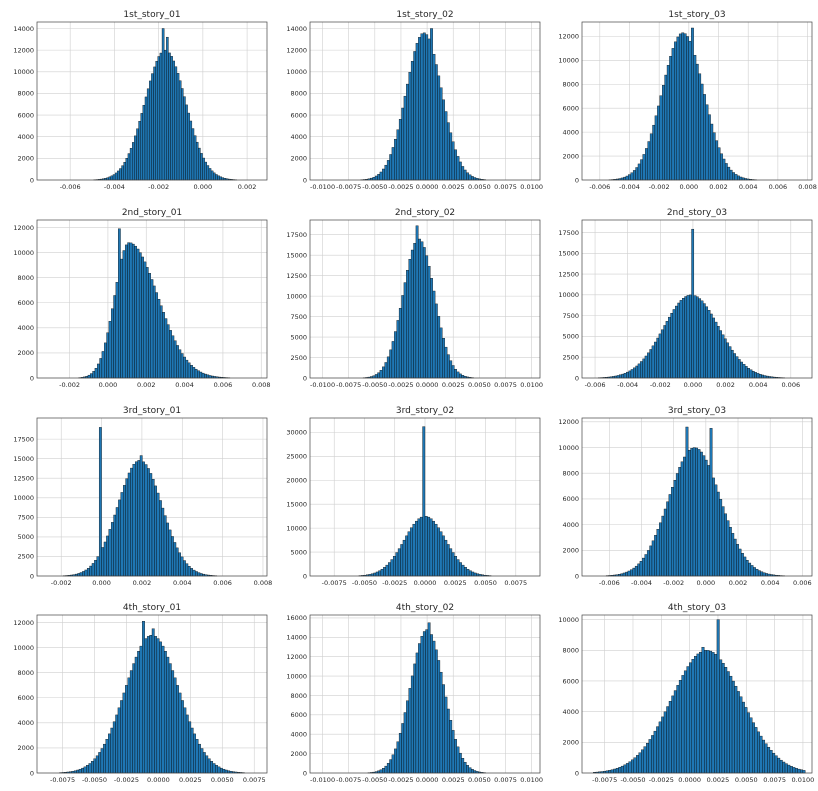 The width and height of the screenshot is (818, 791). I want to click on chart-title: 3rd_story_01, so click(152, 411).